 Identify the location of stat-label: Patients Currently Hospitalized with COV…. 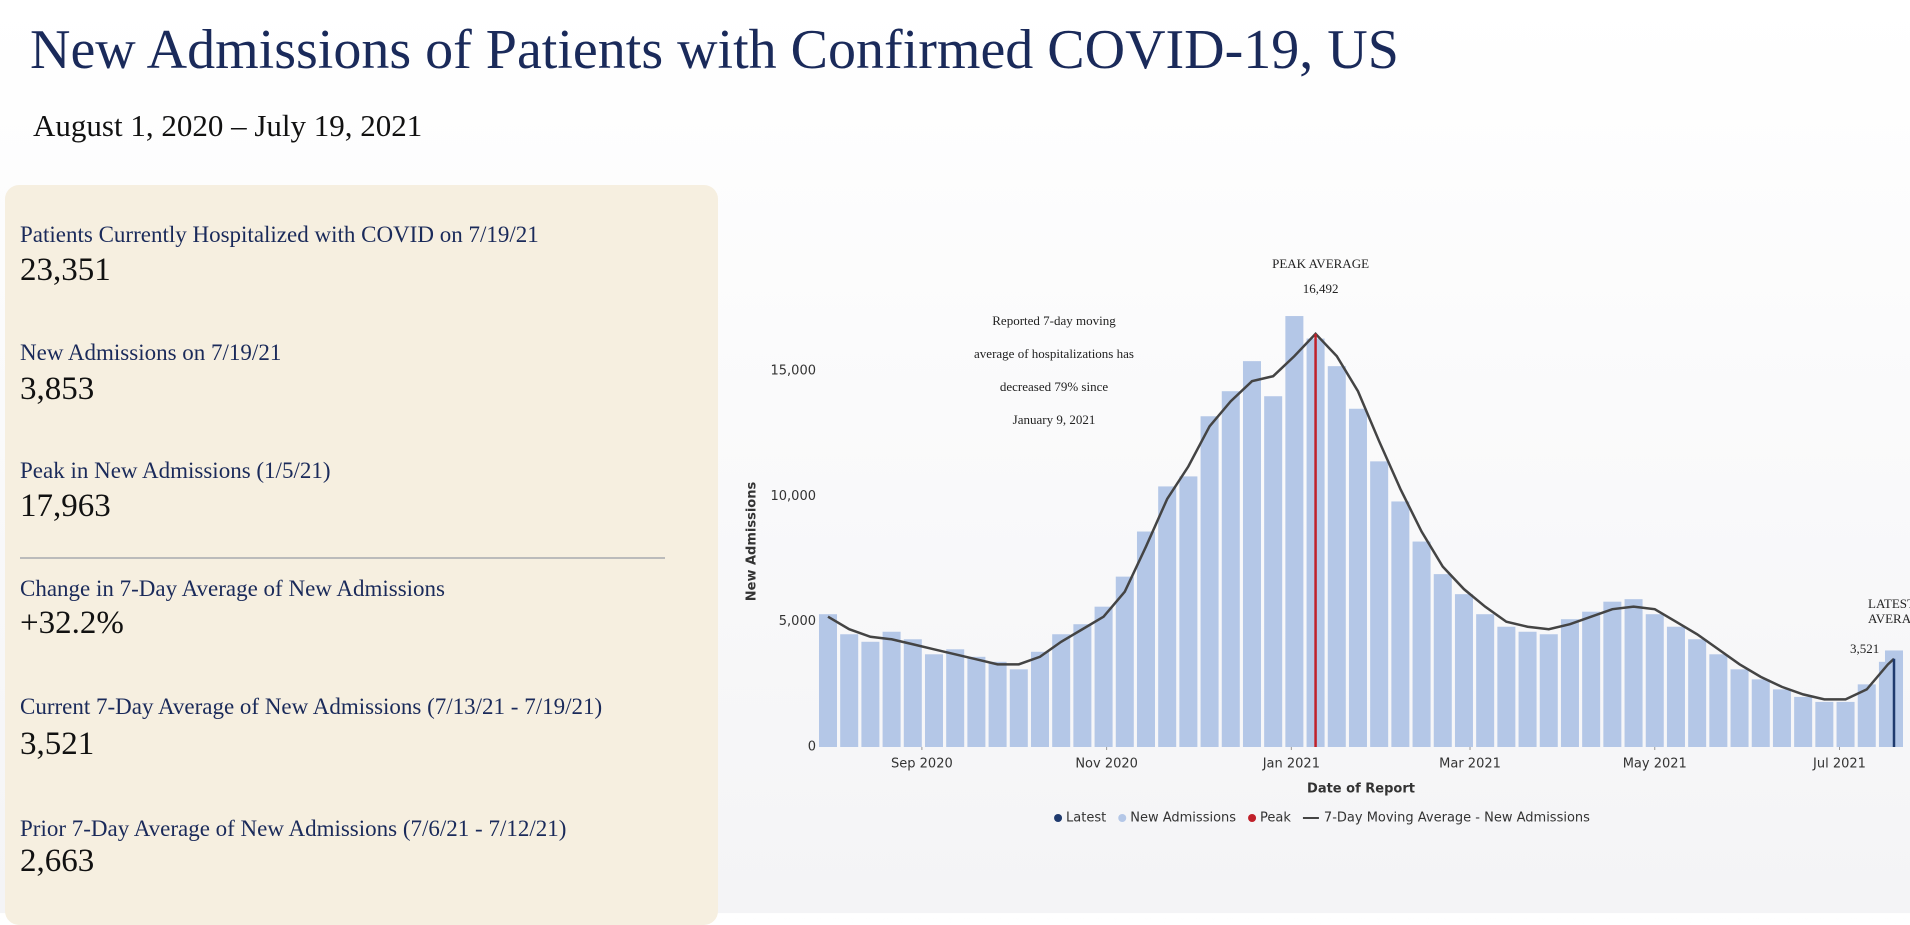
(279, 234).